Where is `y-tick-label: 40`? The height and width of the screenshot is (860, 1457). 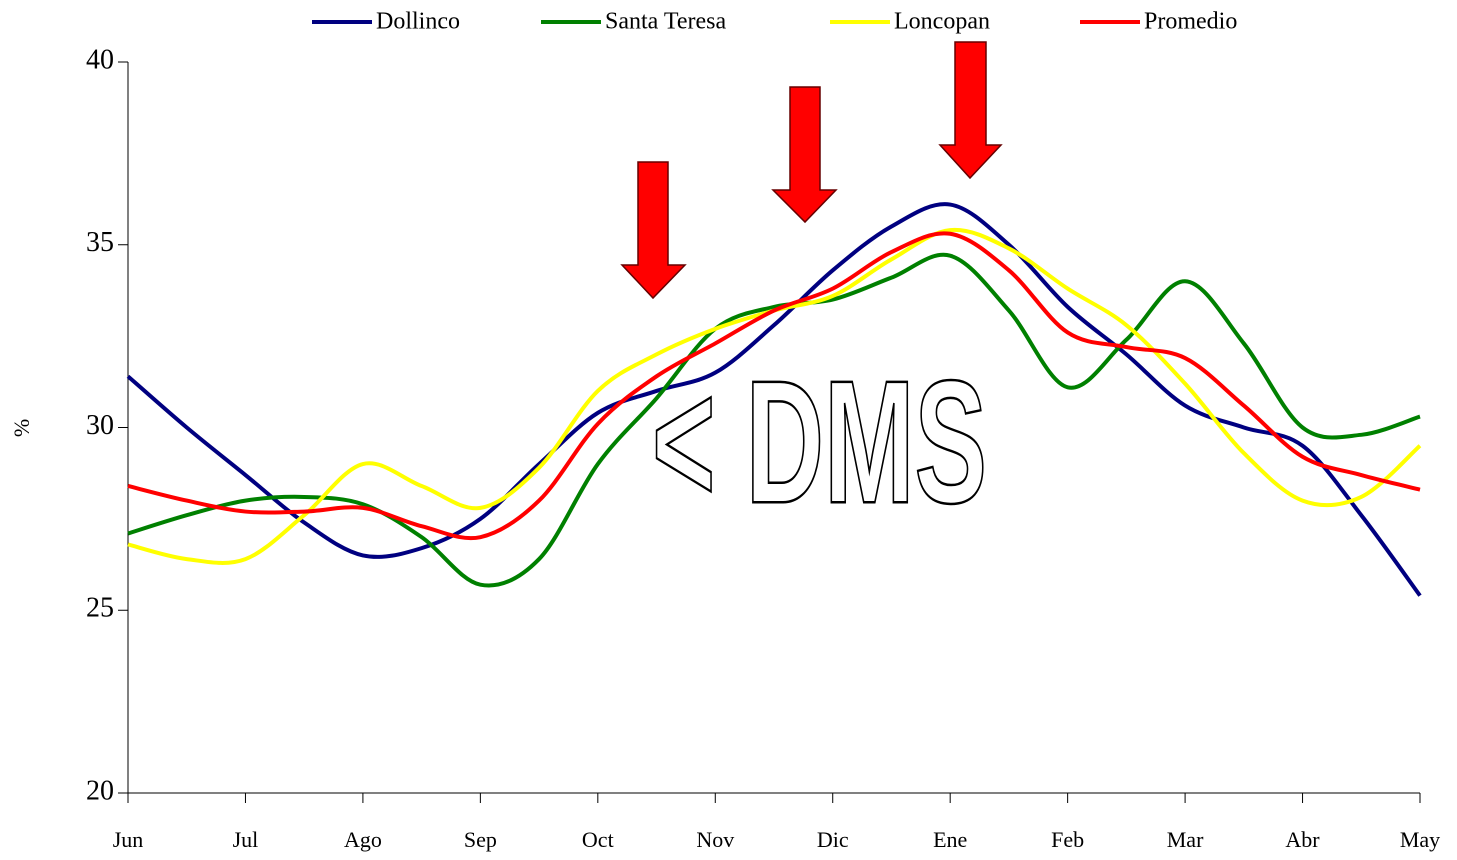 y-tick-label: 40 is located at coordinates (100, 59).